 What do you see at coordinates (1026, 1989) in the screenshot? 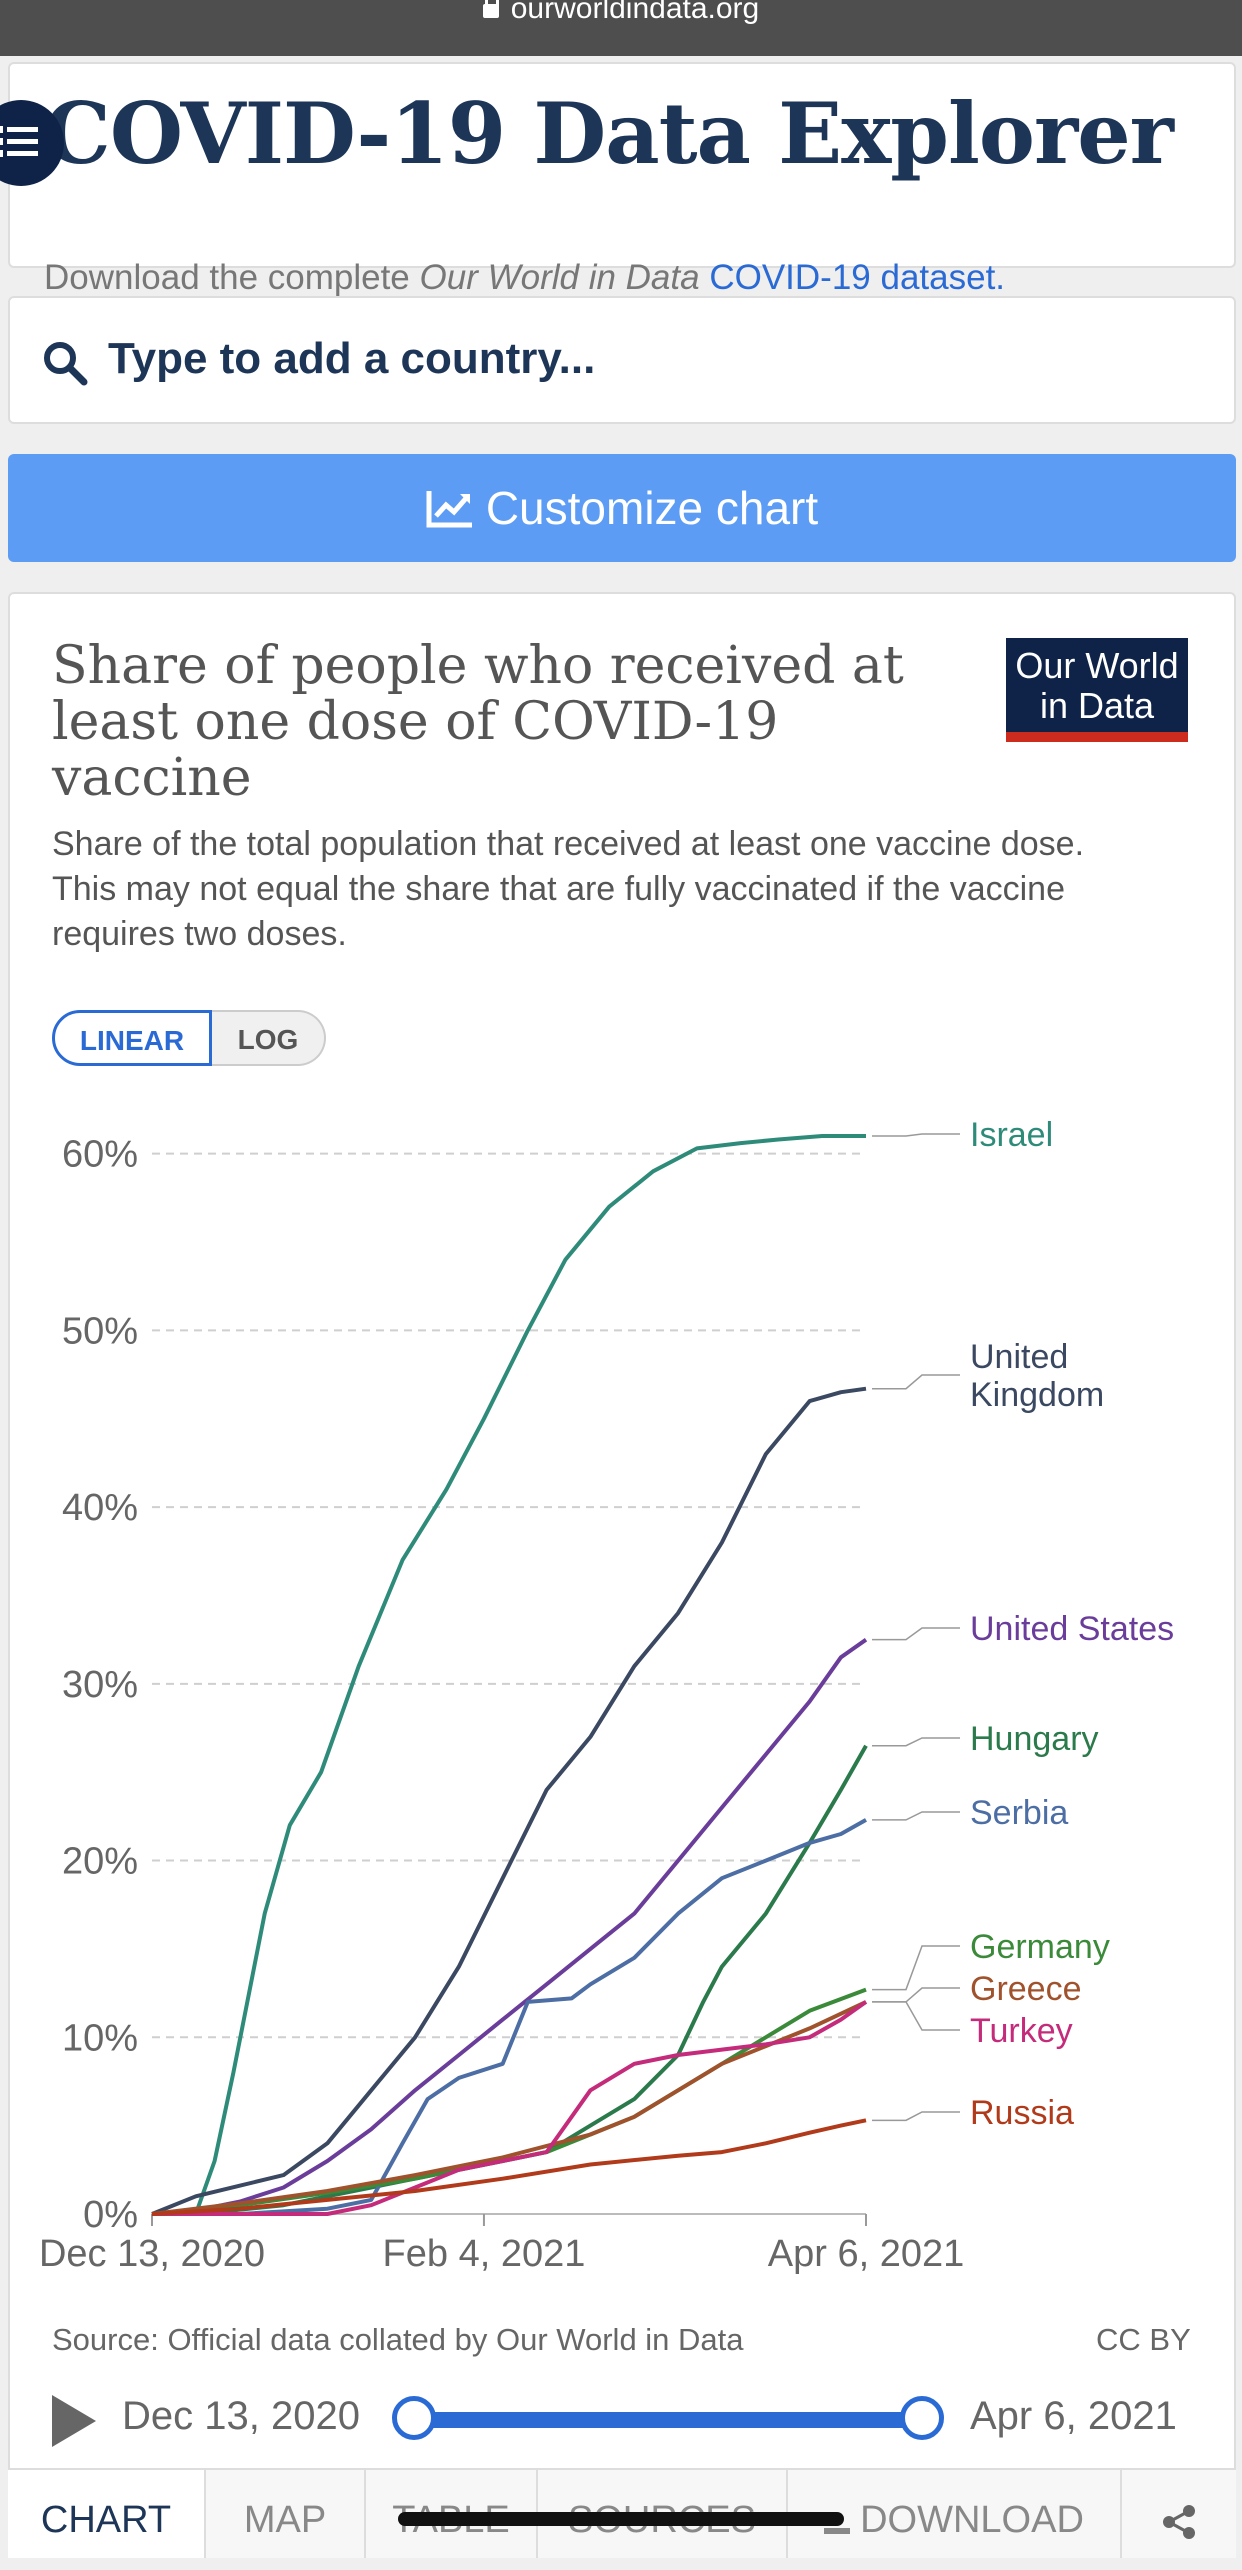
I see `series-label: Greece` at bounding box center [1026, 1989].